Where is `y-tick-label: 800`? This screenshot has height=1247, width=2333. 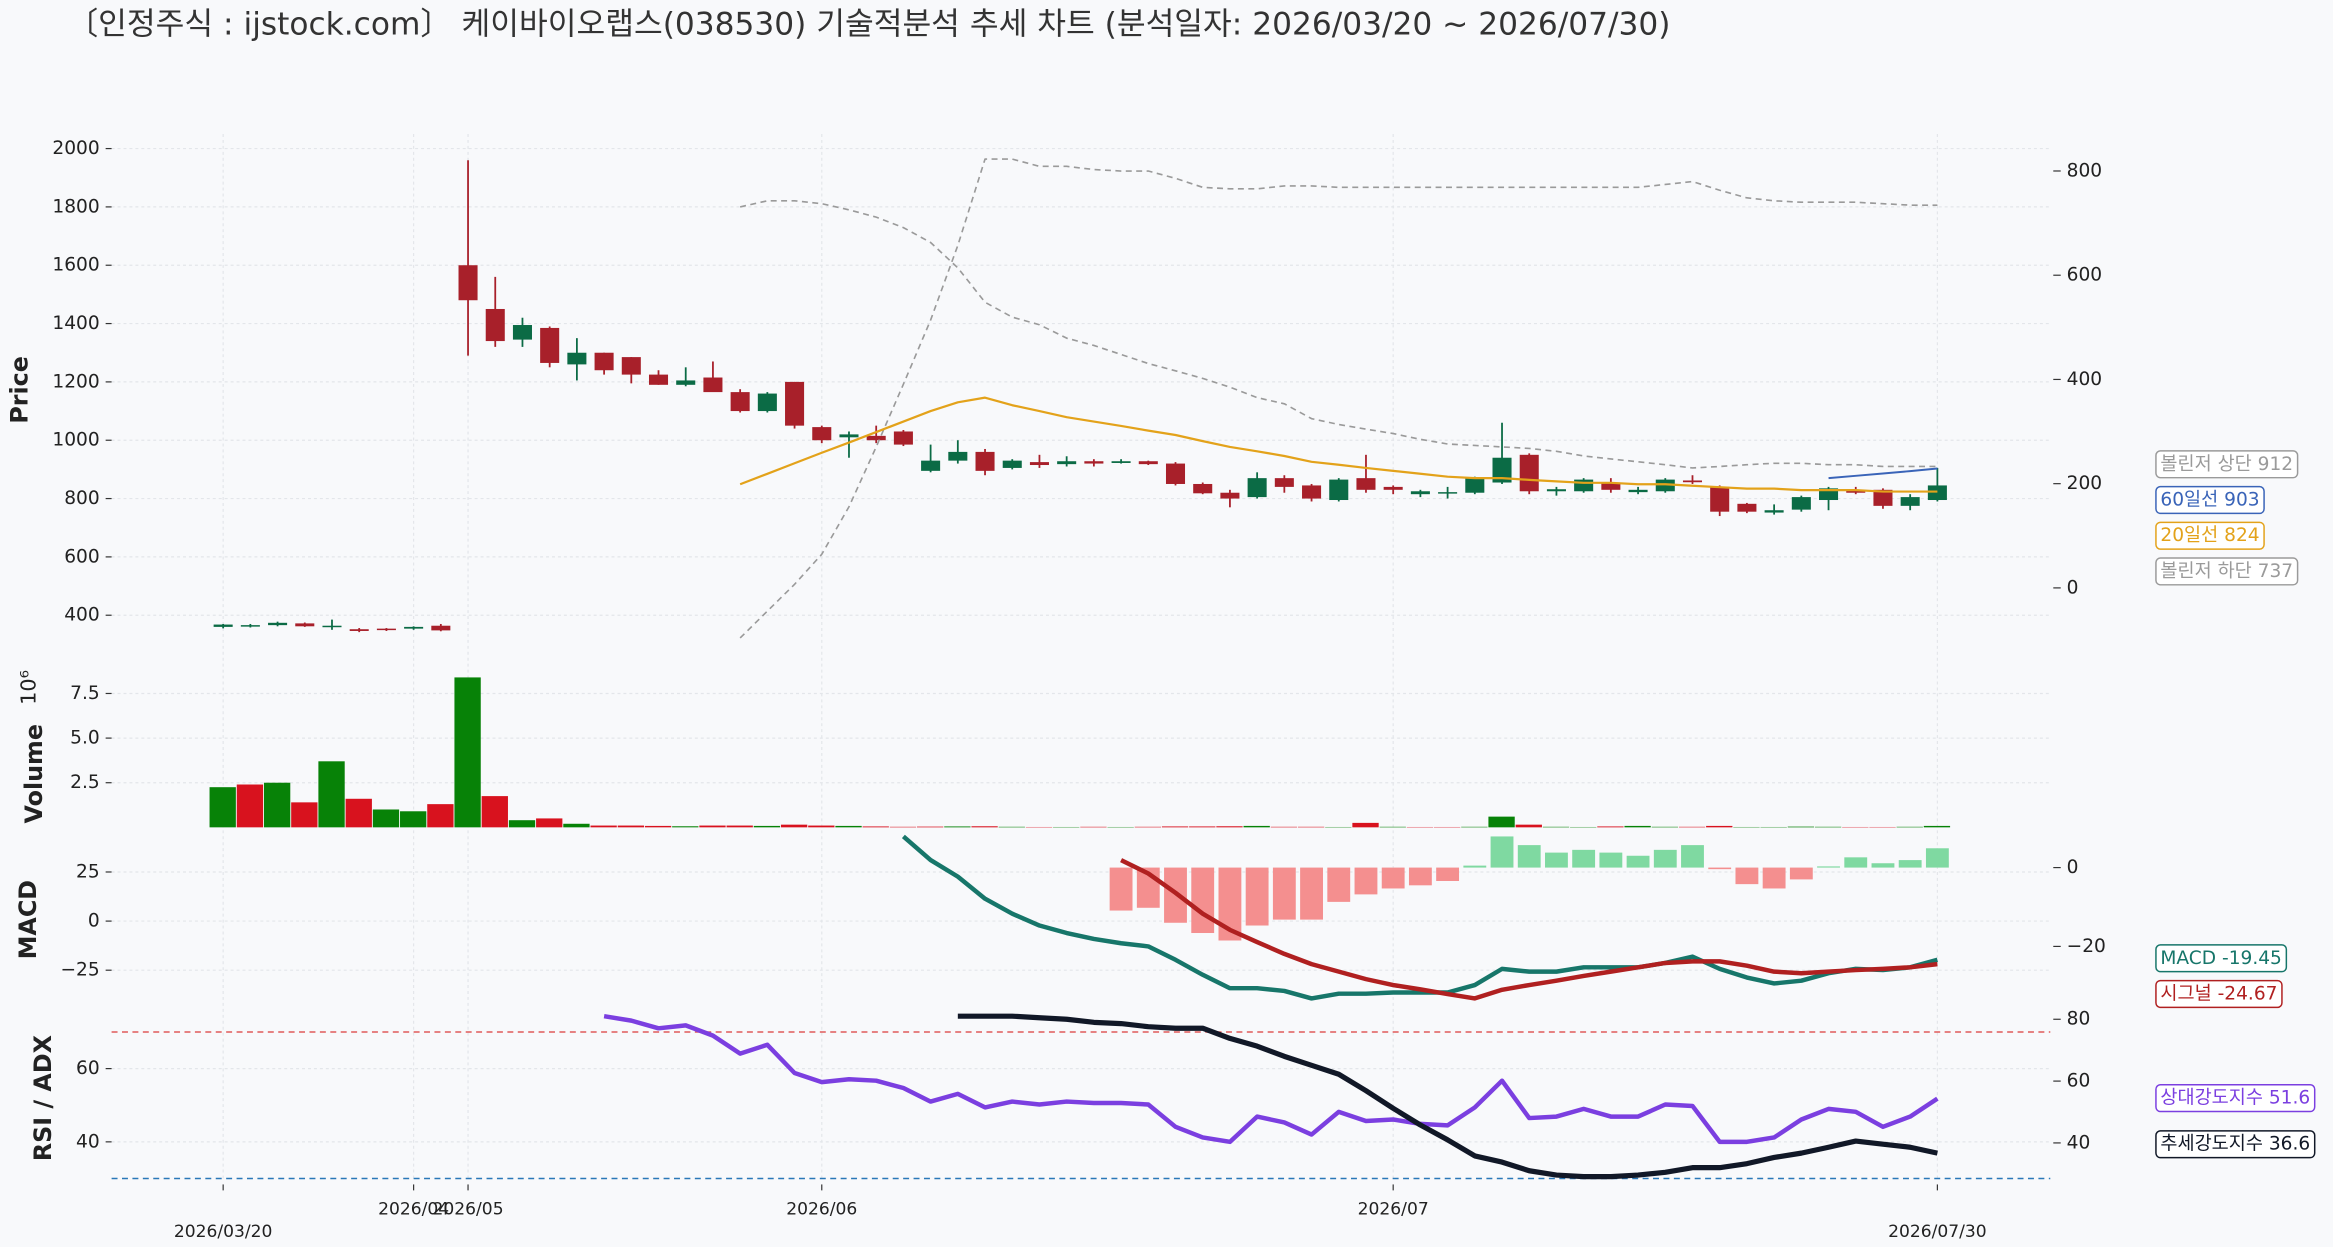 y-tick-label: 800 is located at coordinates (81, 498).